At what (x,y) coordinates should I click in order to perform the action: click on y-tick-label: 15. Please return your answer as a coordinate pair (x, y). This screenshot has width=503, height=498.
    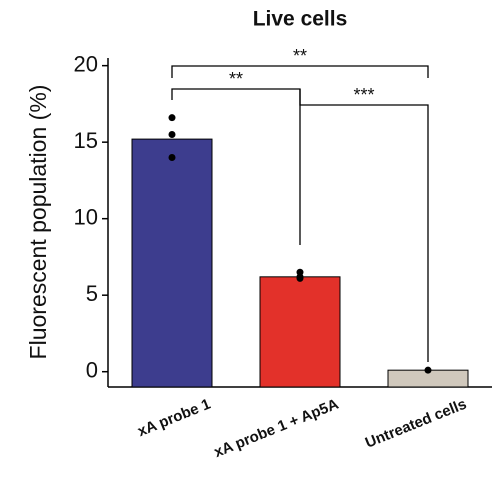
    Looking at the image, I should click on (86, 140).